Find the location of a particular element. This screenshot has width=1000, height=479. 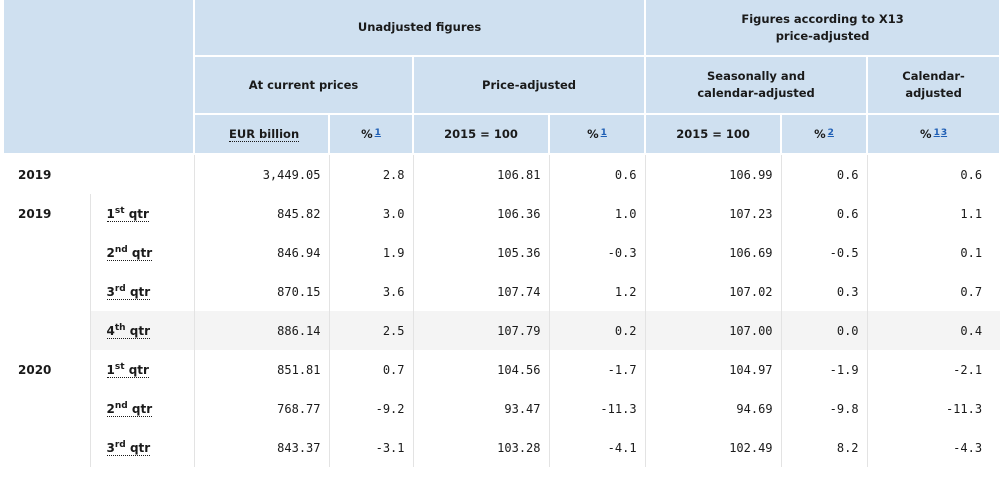

value-cell: 0.0 is located at coordinates (824, 330).